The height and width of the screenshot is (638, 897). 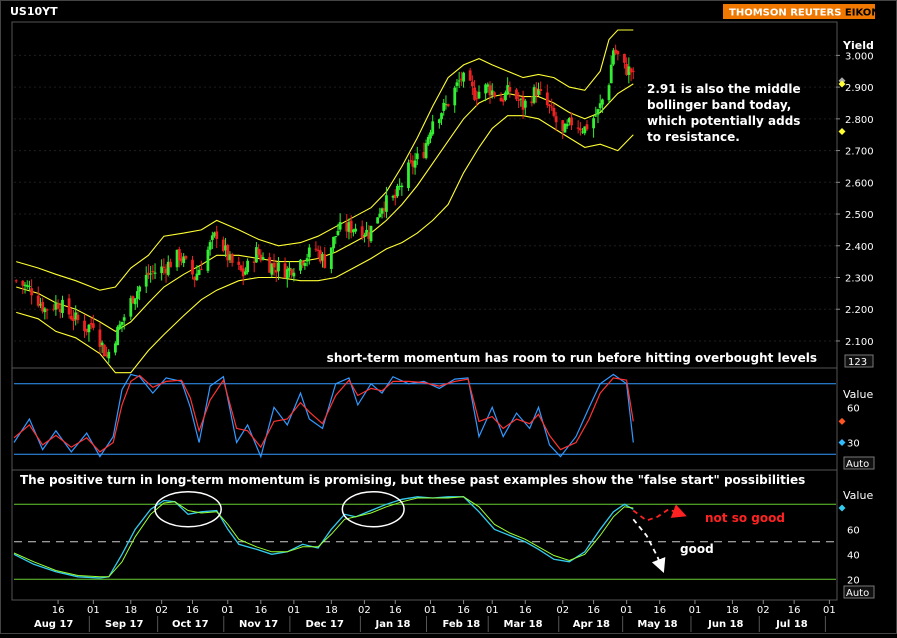 What do you see at coordinates (859, 463) in the screenshot?
I see `short-auto-button` at bounding box center [859, 463].